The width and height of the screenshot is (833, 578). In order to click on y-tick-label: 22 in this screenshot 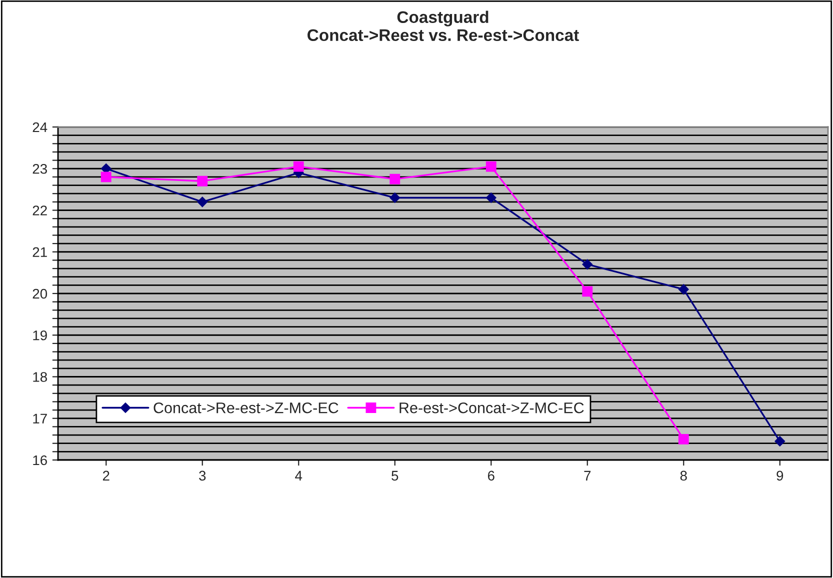, I will do `click(39, 211)`.